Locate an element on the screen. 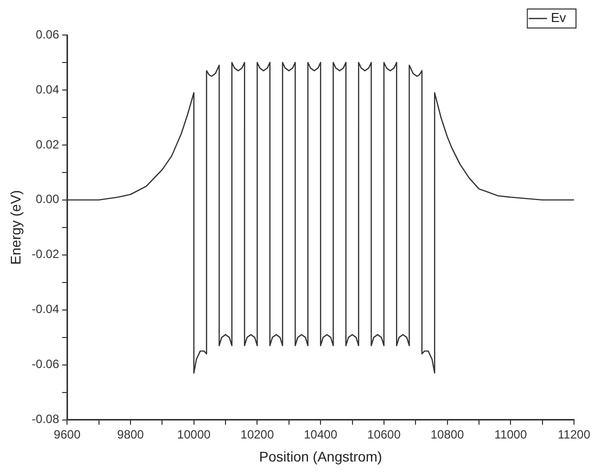 The image size is (600, 474). y-tick-label: -0.06 is located at coordinates (46, 364).